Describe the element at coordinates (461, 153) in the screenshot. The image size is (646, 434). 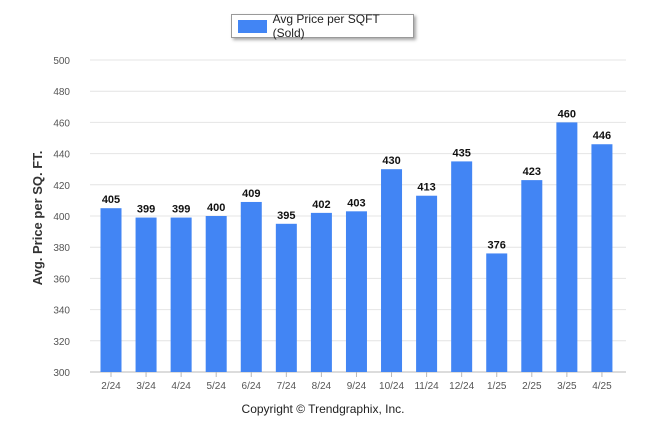
I see `data-label: 435` at that location.